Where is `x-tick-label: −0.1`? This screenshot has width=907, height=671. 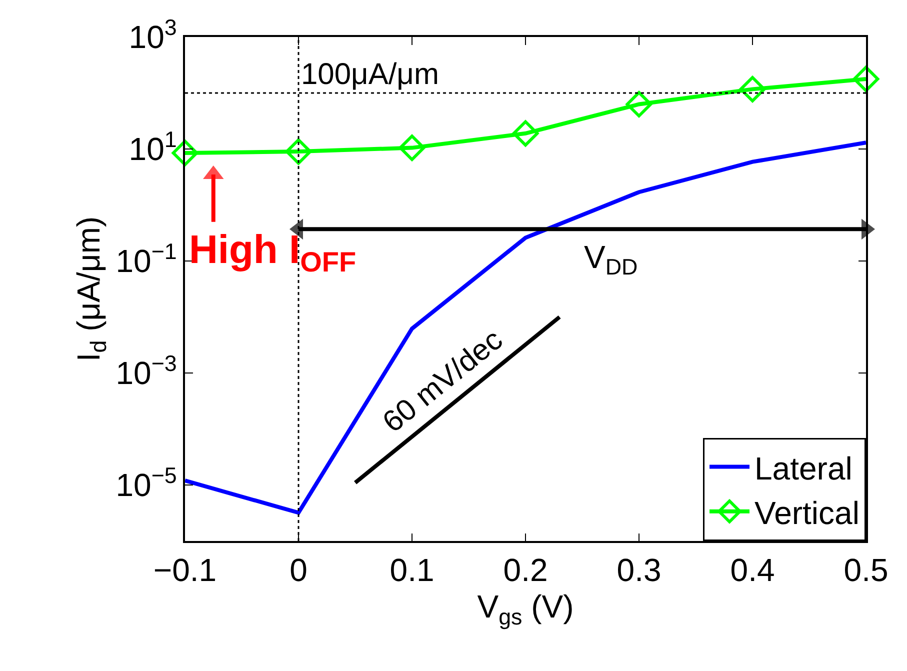
x-tick-label: −0.1 is located at coordinates (185, 570).